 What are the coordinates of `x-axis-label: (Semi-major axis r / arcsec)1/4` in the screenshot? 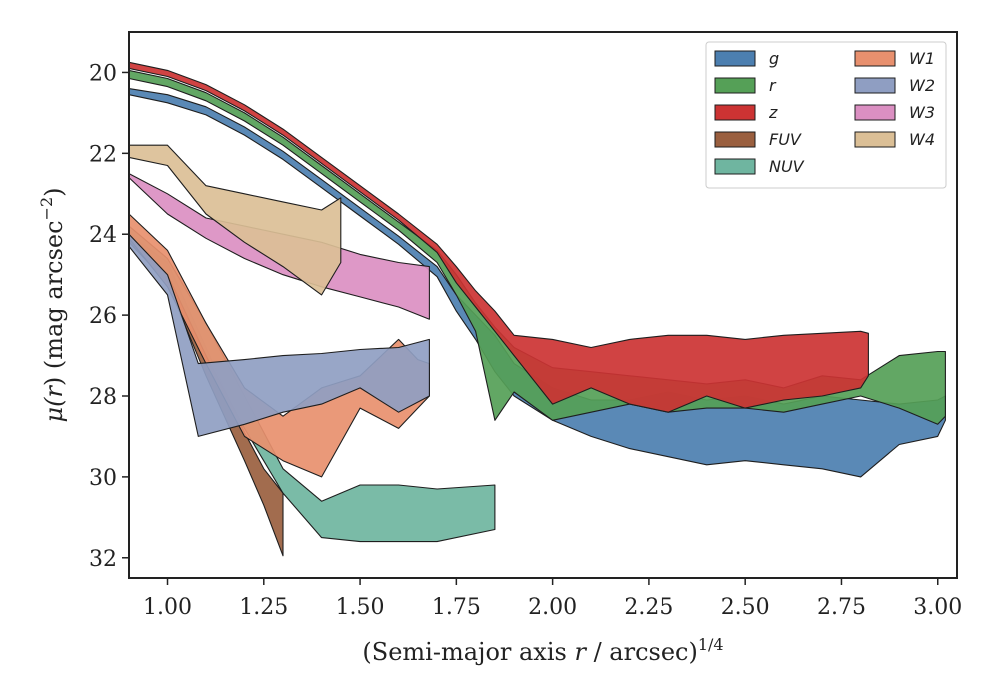 It's located at (542, 650).